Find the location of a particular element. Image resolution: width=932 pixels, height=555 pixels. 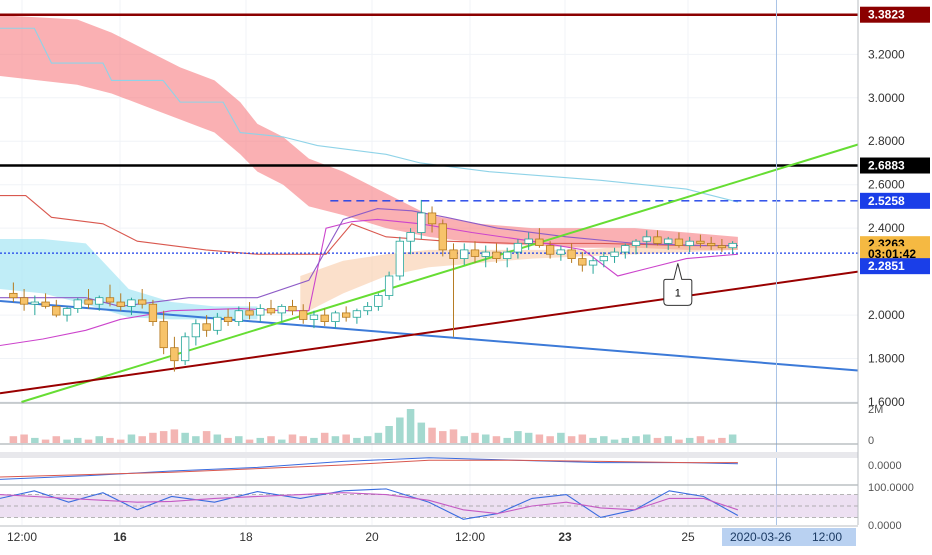

stoch-d-line is located at coordinates (369, 503).